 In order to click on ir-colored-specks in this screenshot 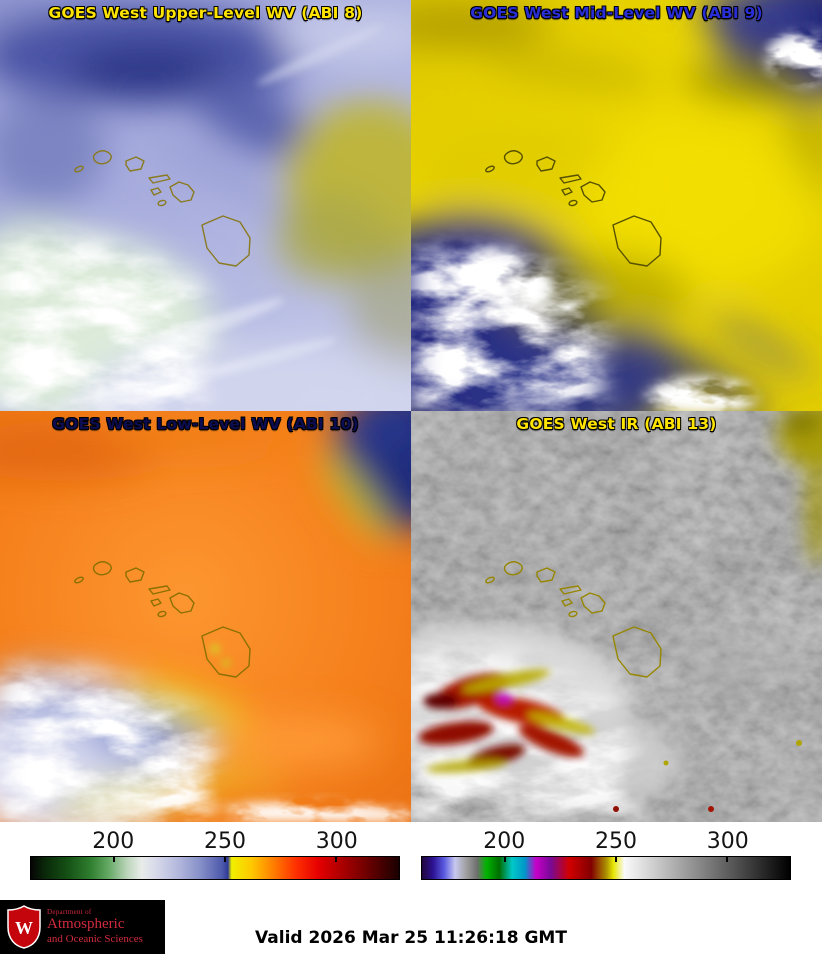, I will do `click(707, 776)`.